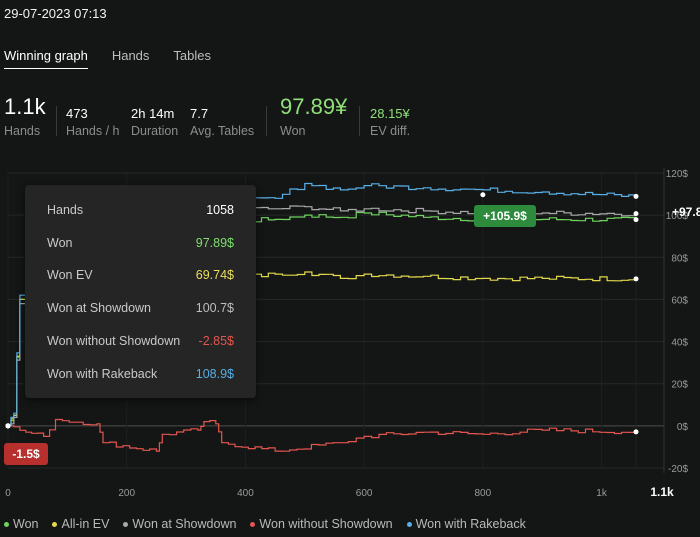  Describe the element at coordinates (364, 493) in the screenshot. I see `x-tick-label: 600` at that location.